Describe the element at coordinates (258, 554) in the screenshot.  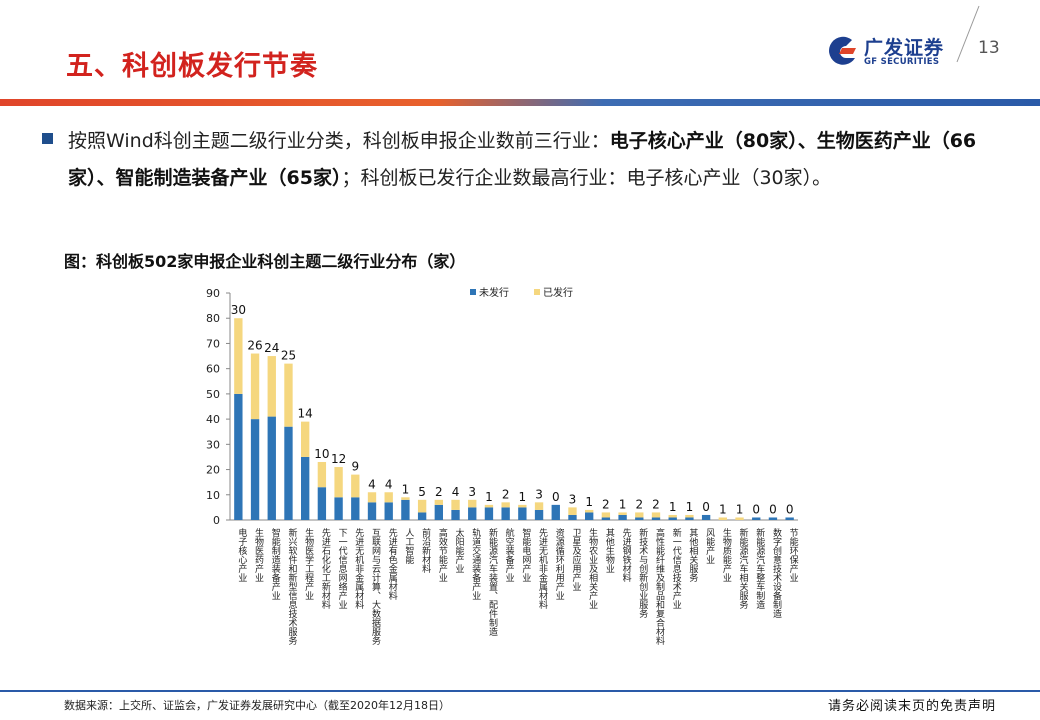
I see `category-label: 生物医药产业` at that location.